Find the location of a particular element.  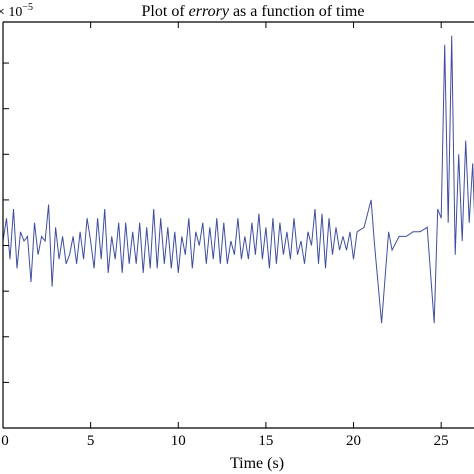

x-tick-label-4: 20 is located at coordinates (353, 441).